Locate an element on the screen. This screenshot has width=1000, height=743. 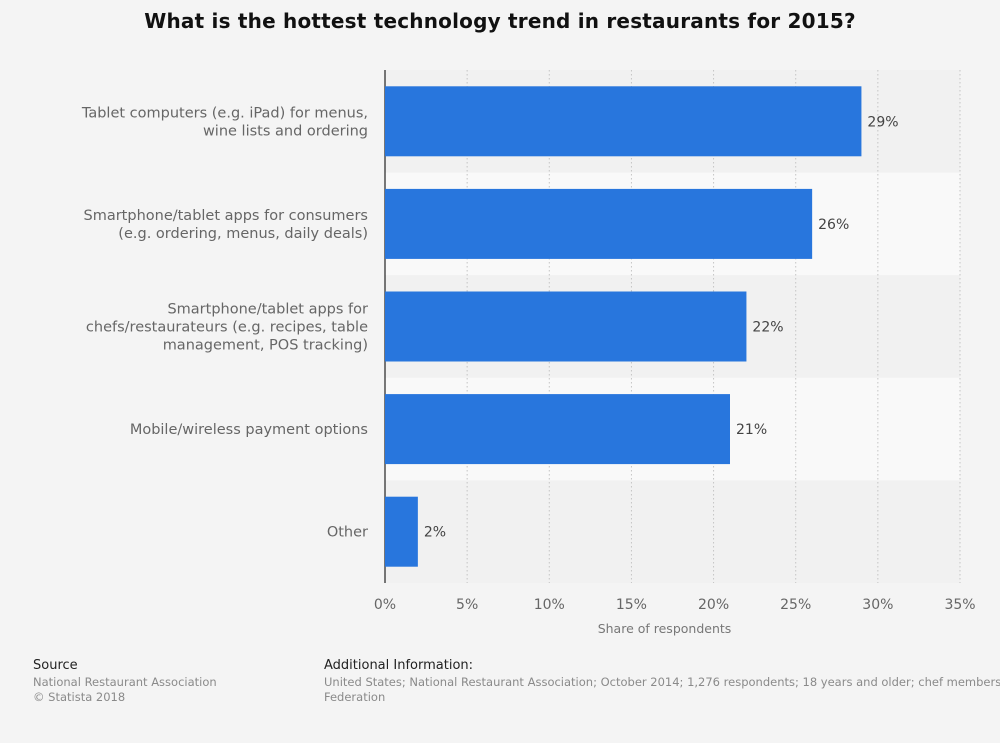
x-tick-label: 15% is located at coordinates (631, 605).